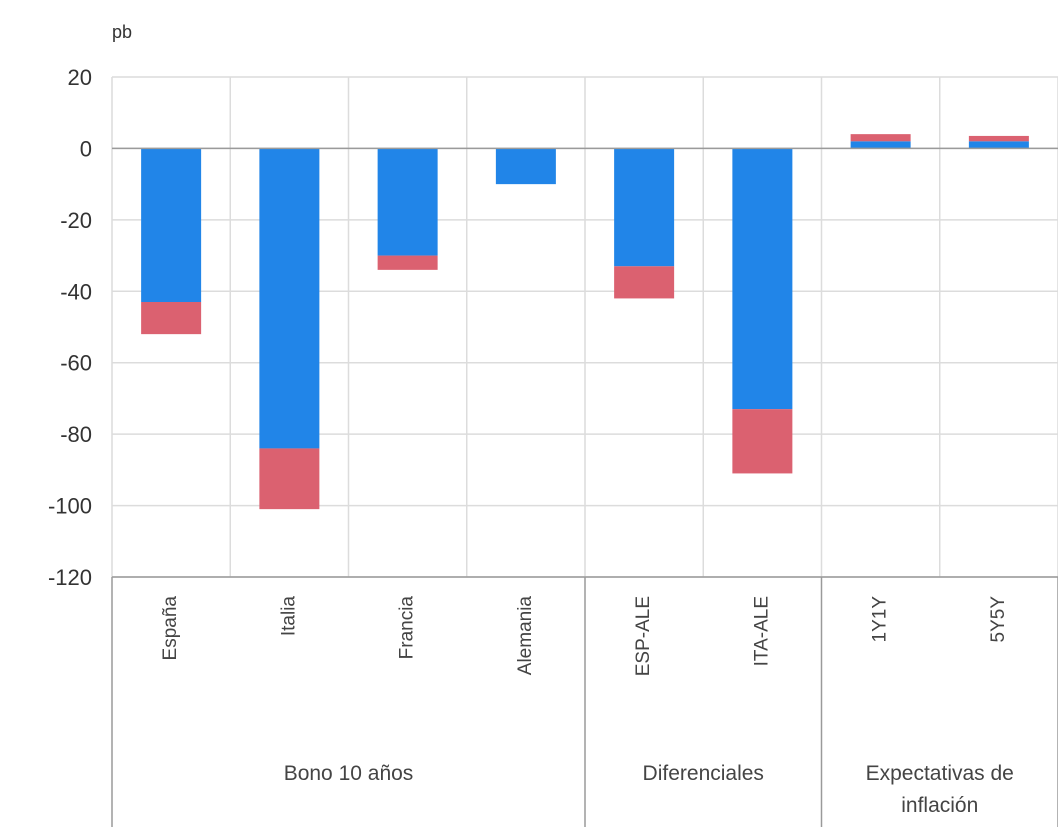 Image resolution: width=1058 pixels, height=827 pixels. What do you see at coordinates (76, 220) in the screenshot?
I see `y-tick-label: -20` at bounding box center [76, 220].